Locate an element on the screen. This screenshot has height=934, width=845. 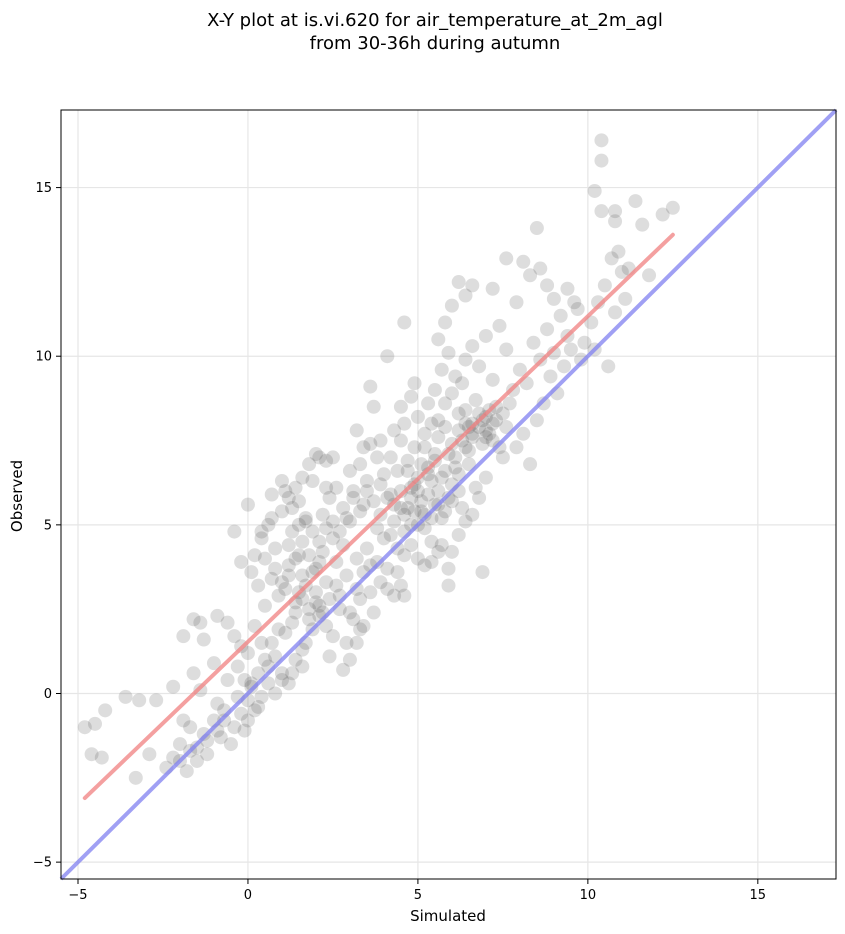
y-axis-label: Observed is located at coordinates (17, 496).